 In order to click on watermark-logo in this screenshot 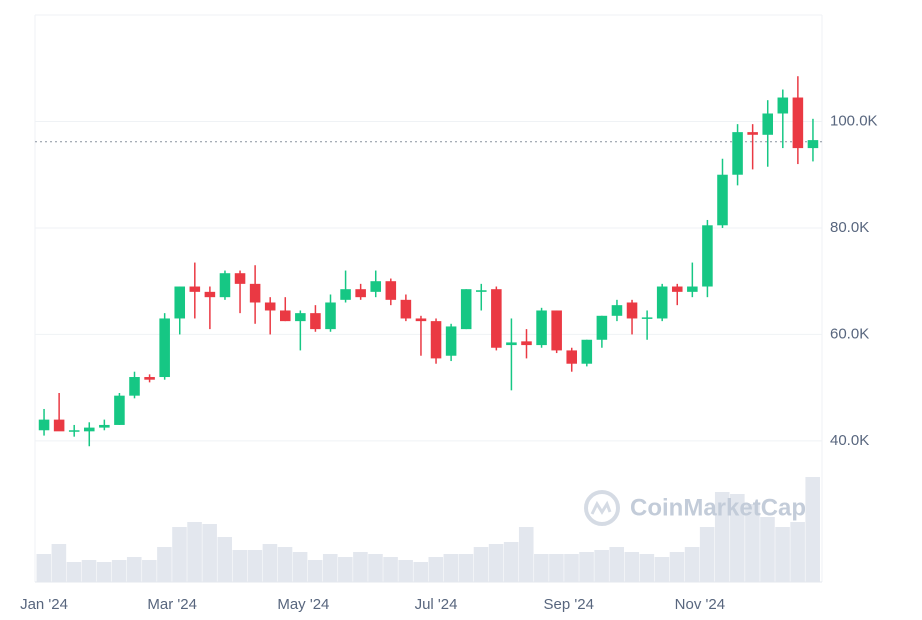, I will do `click(602, 508)`.